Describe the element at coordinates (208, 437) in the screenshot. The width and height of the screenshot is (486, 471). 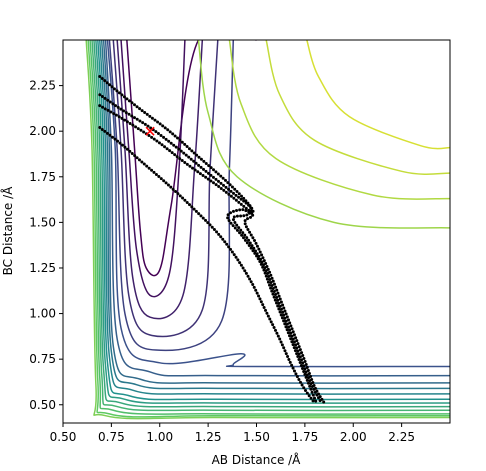
I see `x-tick-label-3: 1.25` at that location.